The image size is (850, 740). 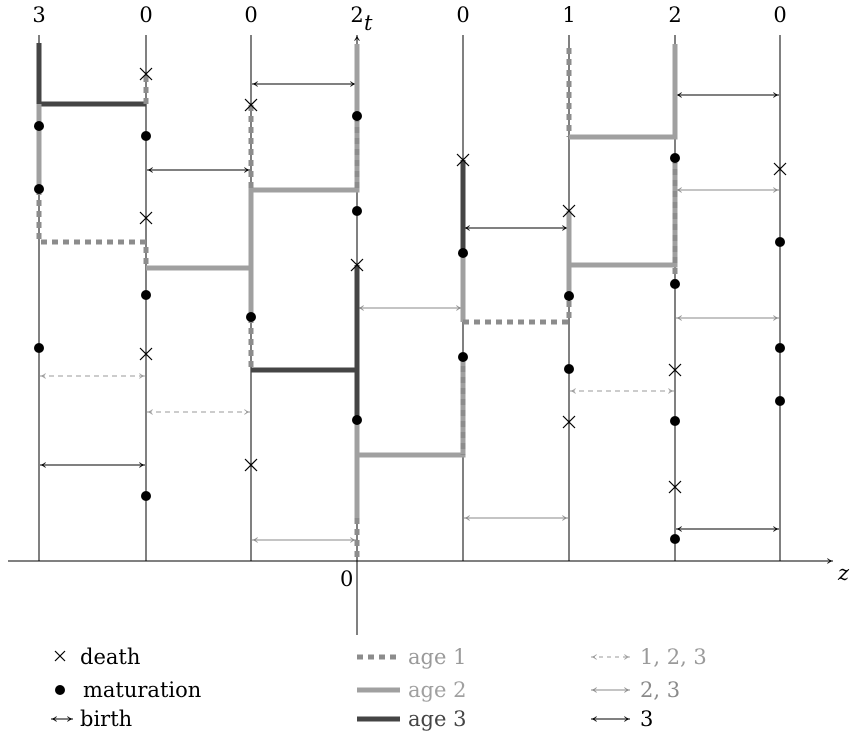 I want to click on legend-arrow-23-label: 2, 3, so click(x=660, y=690).